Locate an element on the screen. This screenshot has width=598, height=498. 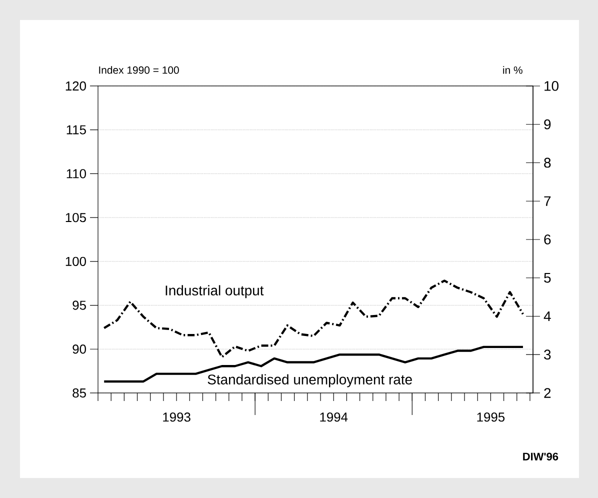
y-tick-label: 95 is located at coordinates (79, 305).